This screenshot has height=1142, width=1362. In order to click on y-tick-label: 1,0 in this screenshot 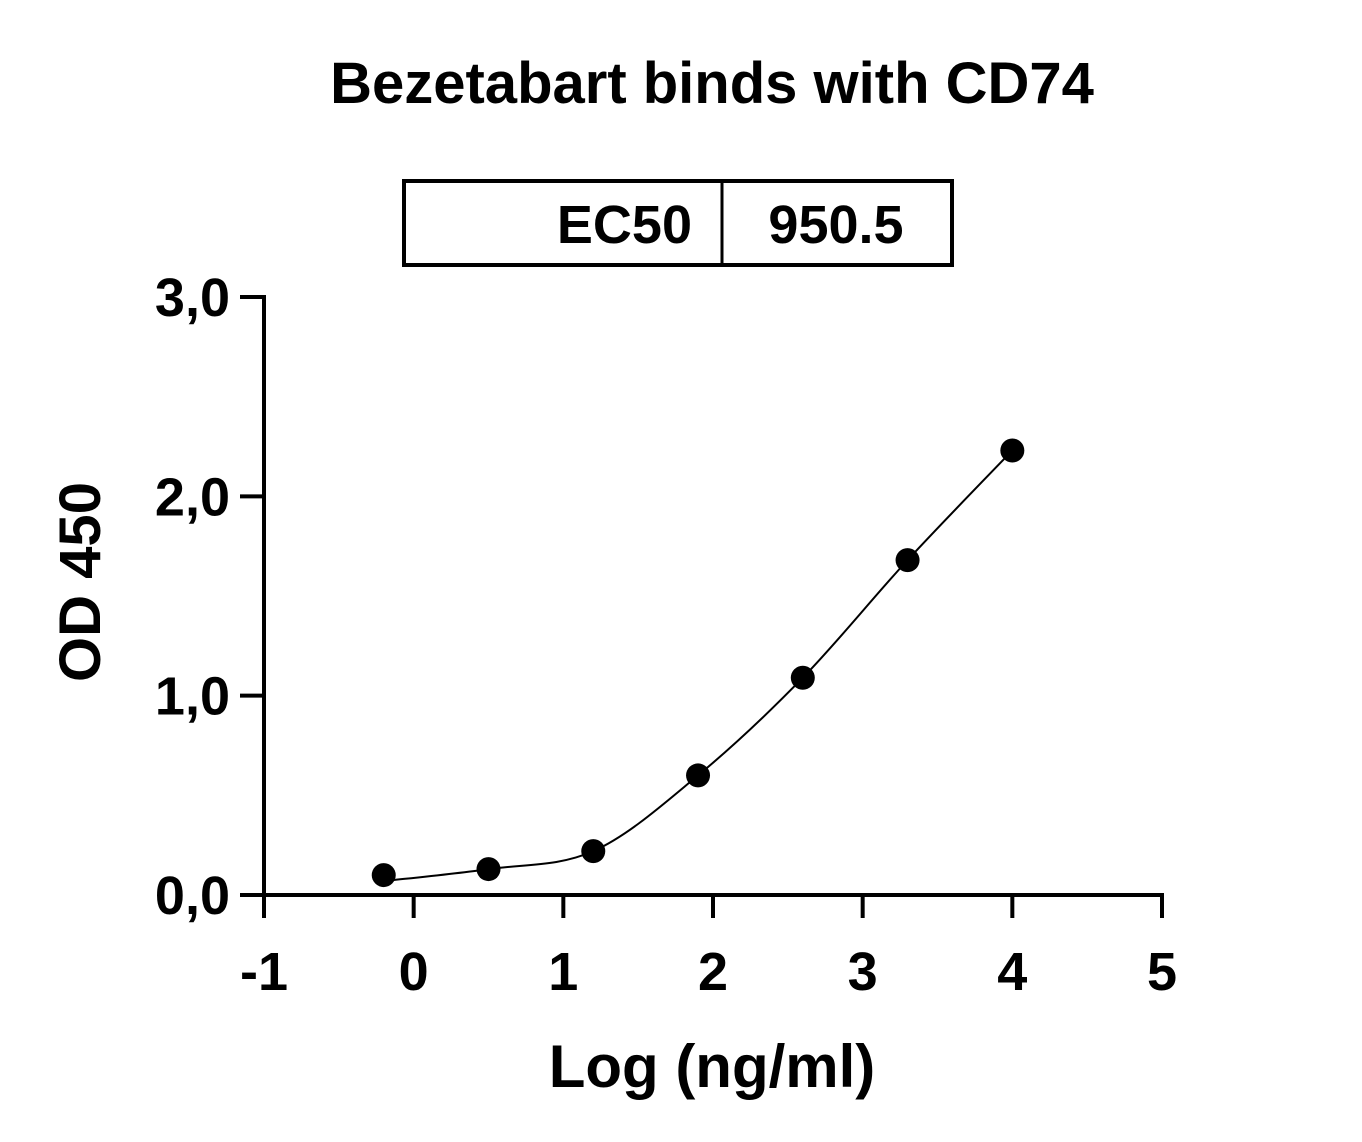, I will do `click(192, 697)`.